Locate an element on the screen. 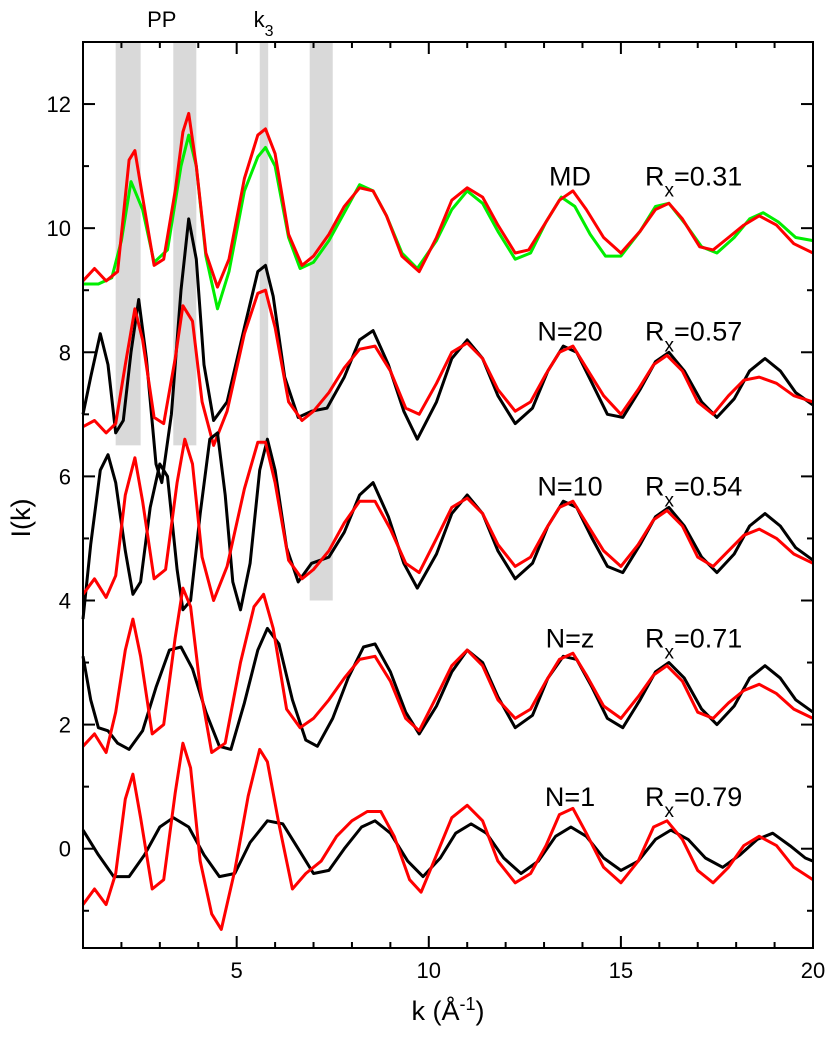 The image size is (830, 1037). series-name-n-z: N=z is located at coordinates (570, 639).